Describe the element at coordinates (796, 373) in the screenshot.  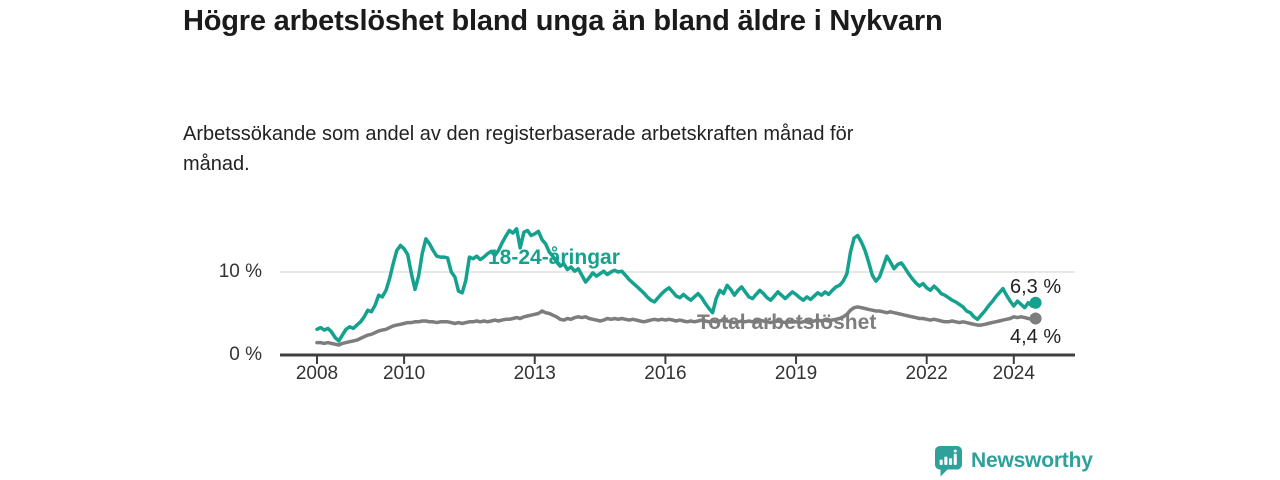
I see `x-tick-label: 2019` at that location.